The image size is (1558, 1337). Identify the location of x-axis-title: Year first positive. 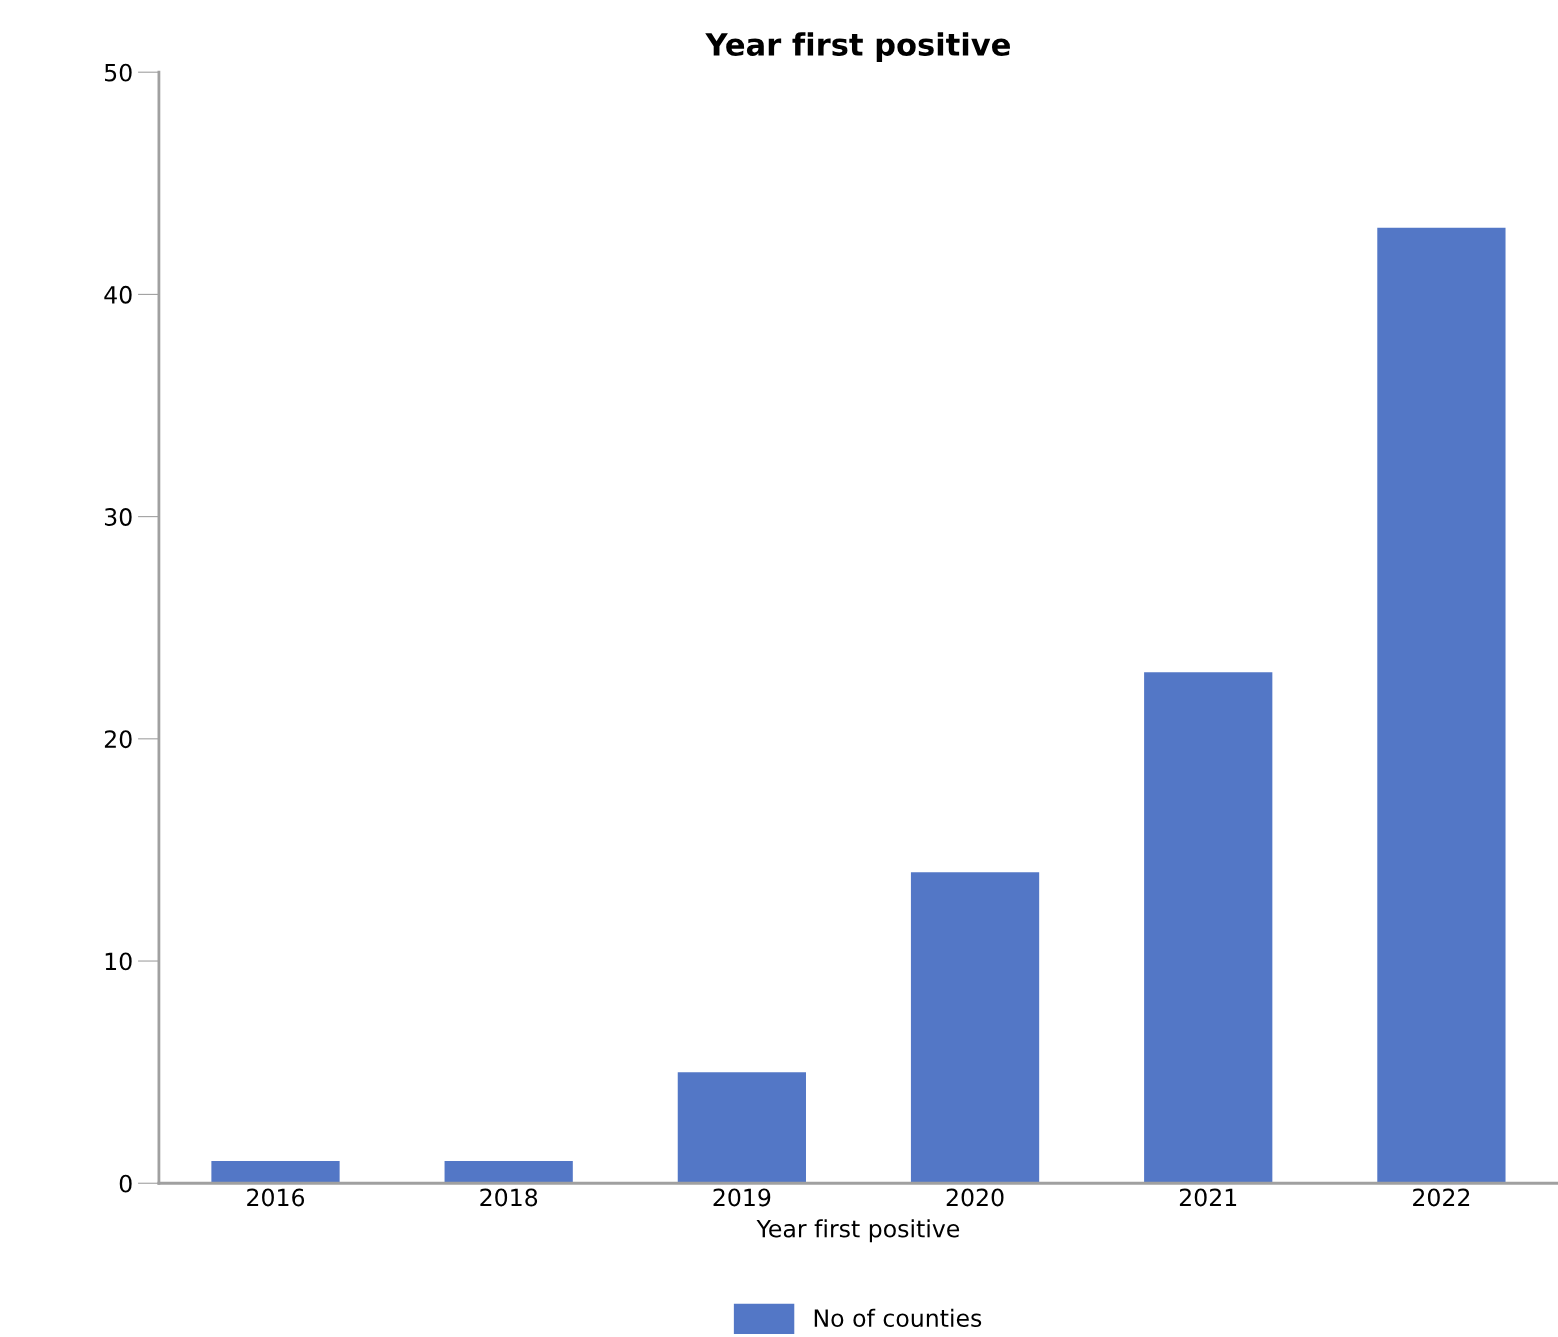
(858, 1231).